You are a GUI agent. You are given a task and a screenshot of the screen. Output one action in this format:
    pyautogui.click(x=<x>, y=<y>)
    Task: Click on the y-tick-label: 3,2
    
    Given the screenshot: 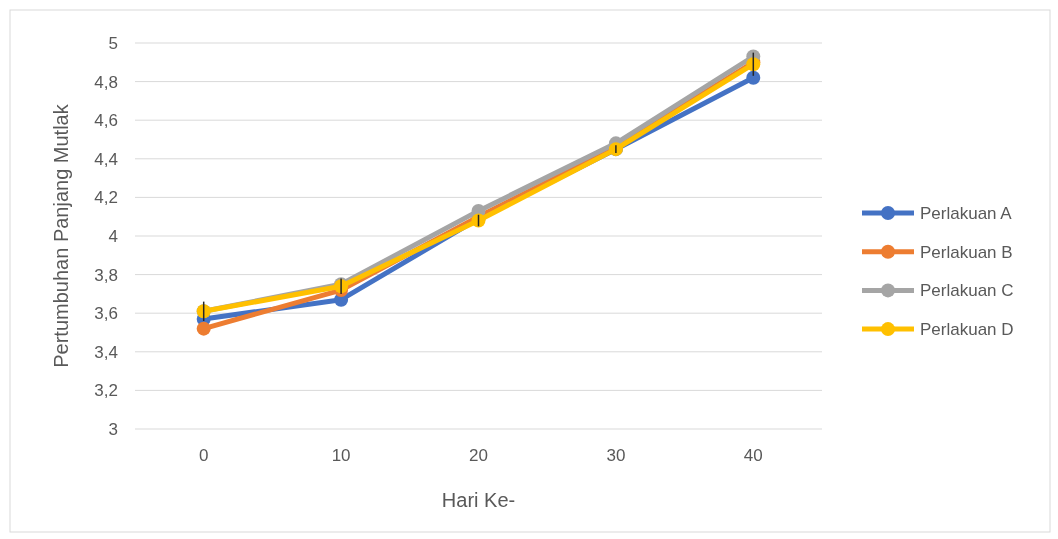 What is the action you would take?
    pyautogui.click(x=106, y=391)
    